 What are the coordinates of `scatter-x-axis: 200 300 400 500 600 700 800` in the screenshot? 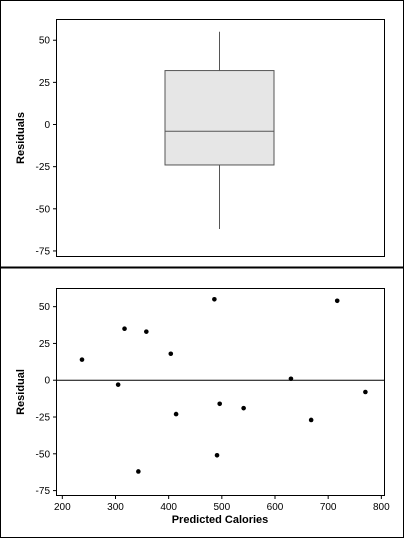 It's located at (222, 504).